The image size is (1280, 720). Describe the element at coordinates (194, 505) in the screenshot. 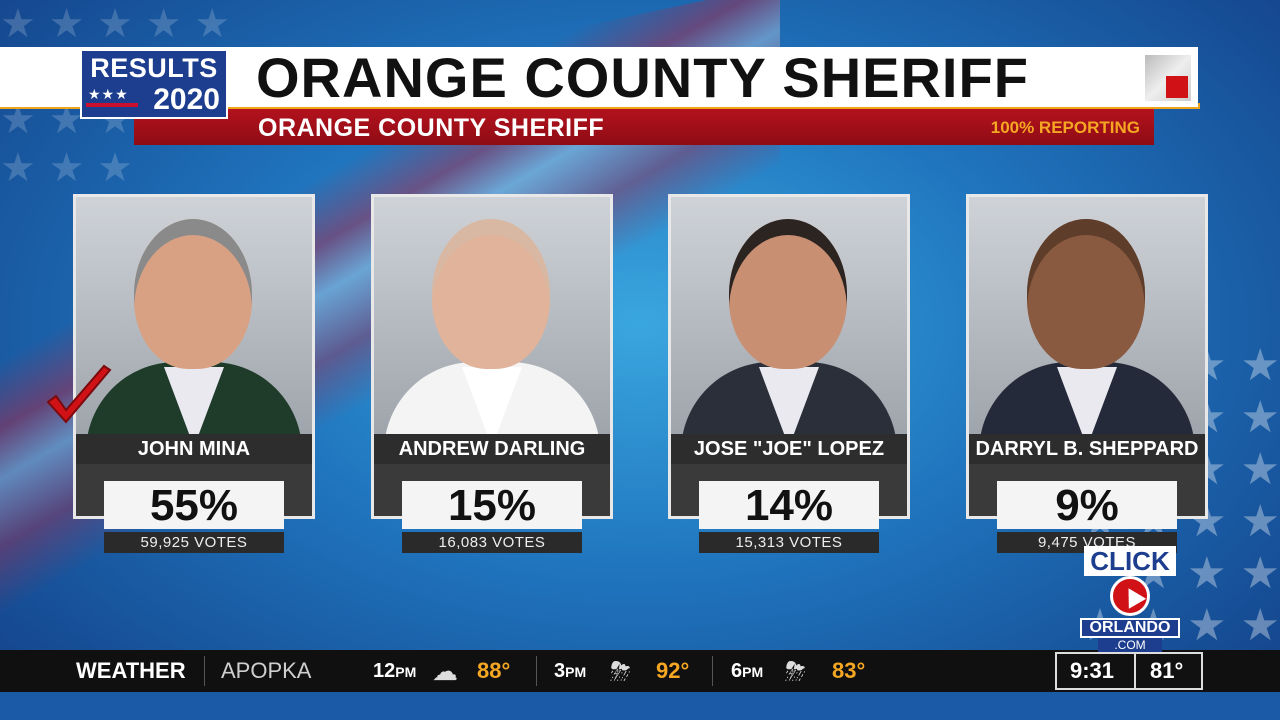

I see `candidate-percent: 55%` at that location.